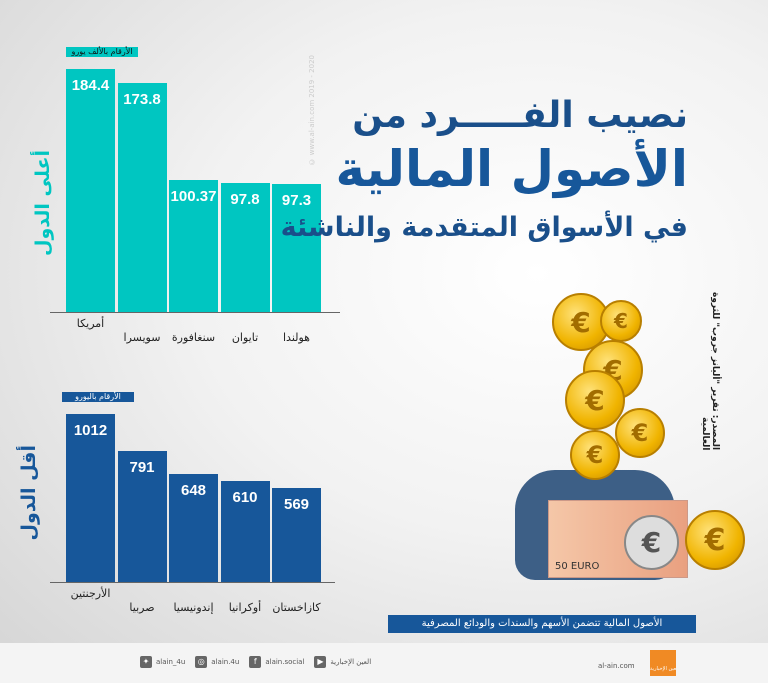 This screenshot has height=683, width=768. I want to click on bar: 184.4, so click(90, 190).